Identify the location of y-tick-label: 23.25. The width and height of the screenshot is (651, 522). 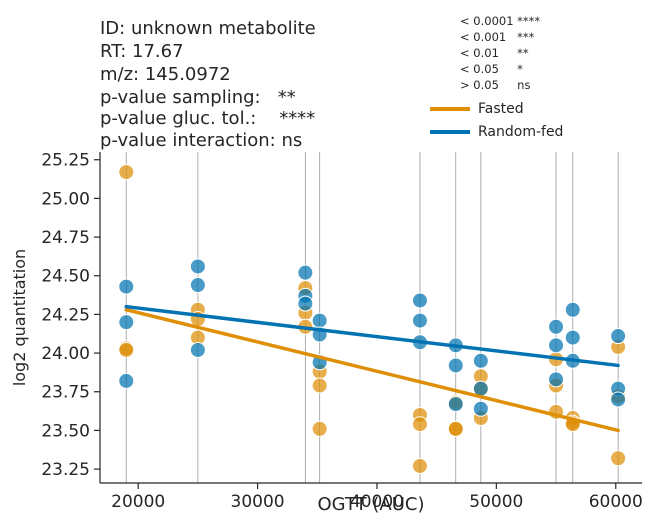
(65, 470).